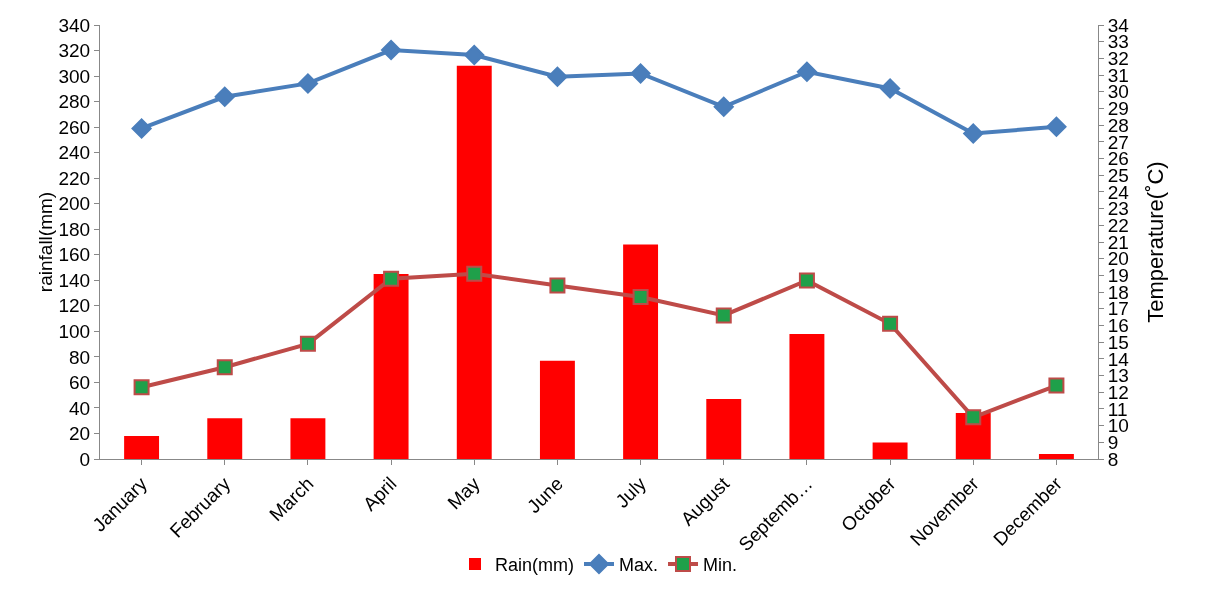 The height and width of the screenshot is (595, 1218). What do you see at coordinates (720, 565) in the screenshot?
I see `legend-label: Min.` at bounding box center [720, 565].